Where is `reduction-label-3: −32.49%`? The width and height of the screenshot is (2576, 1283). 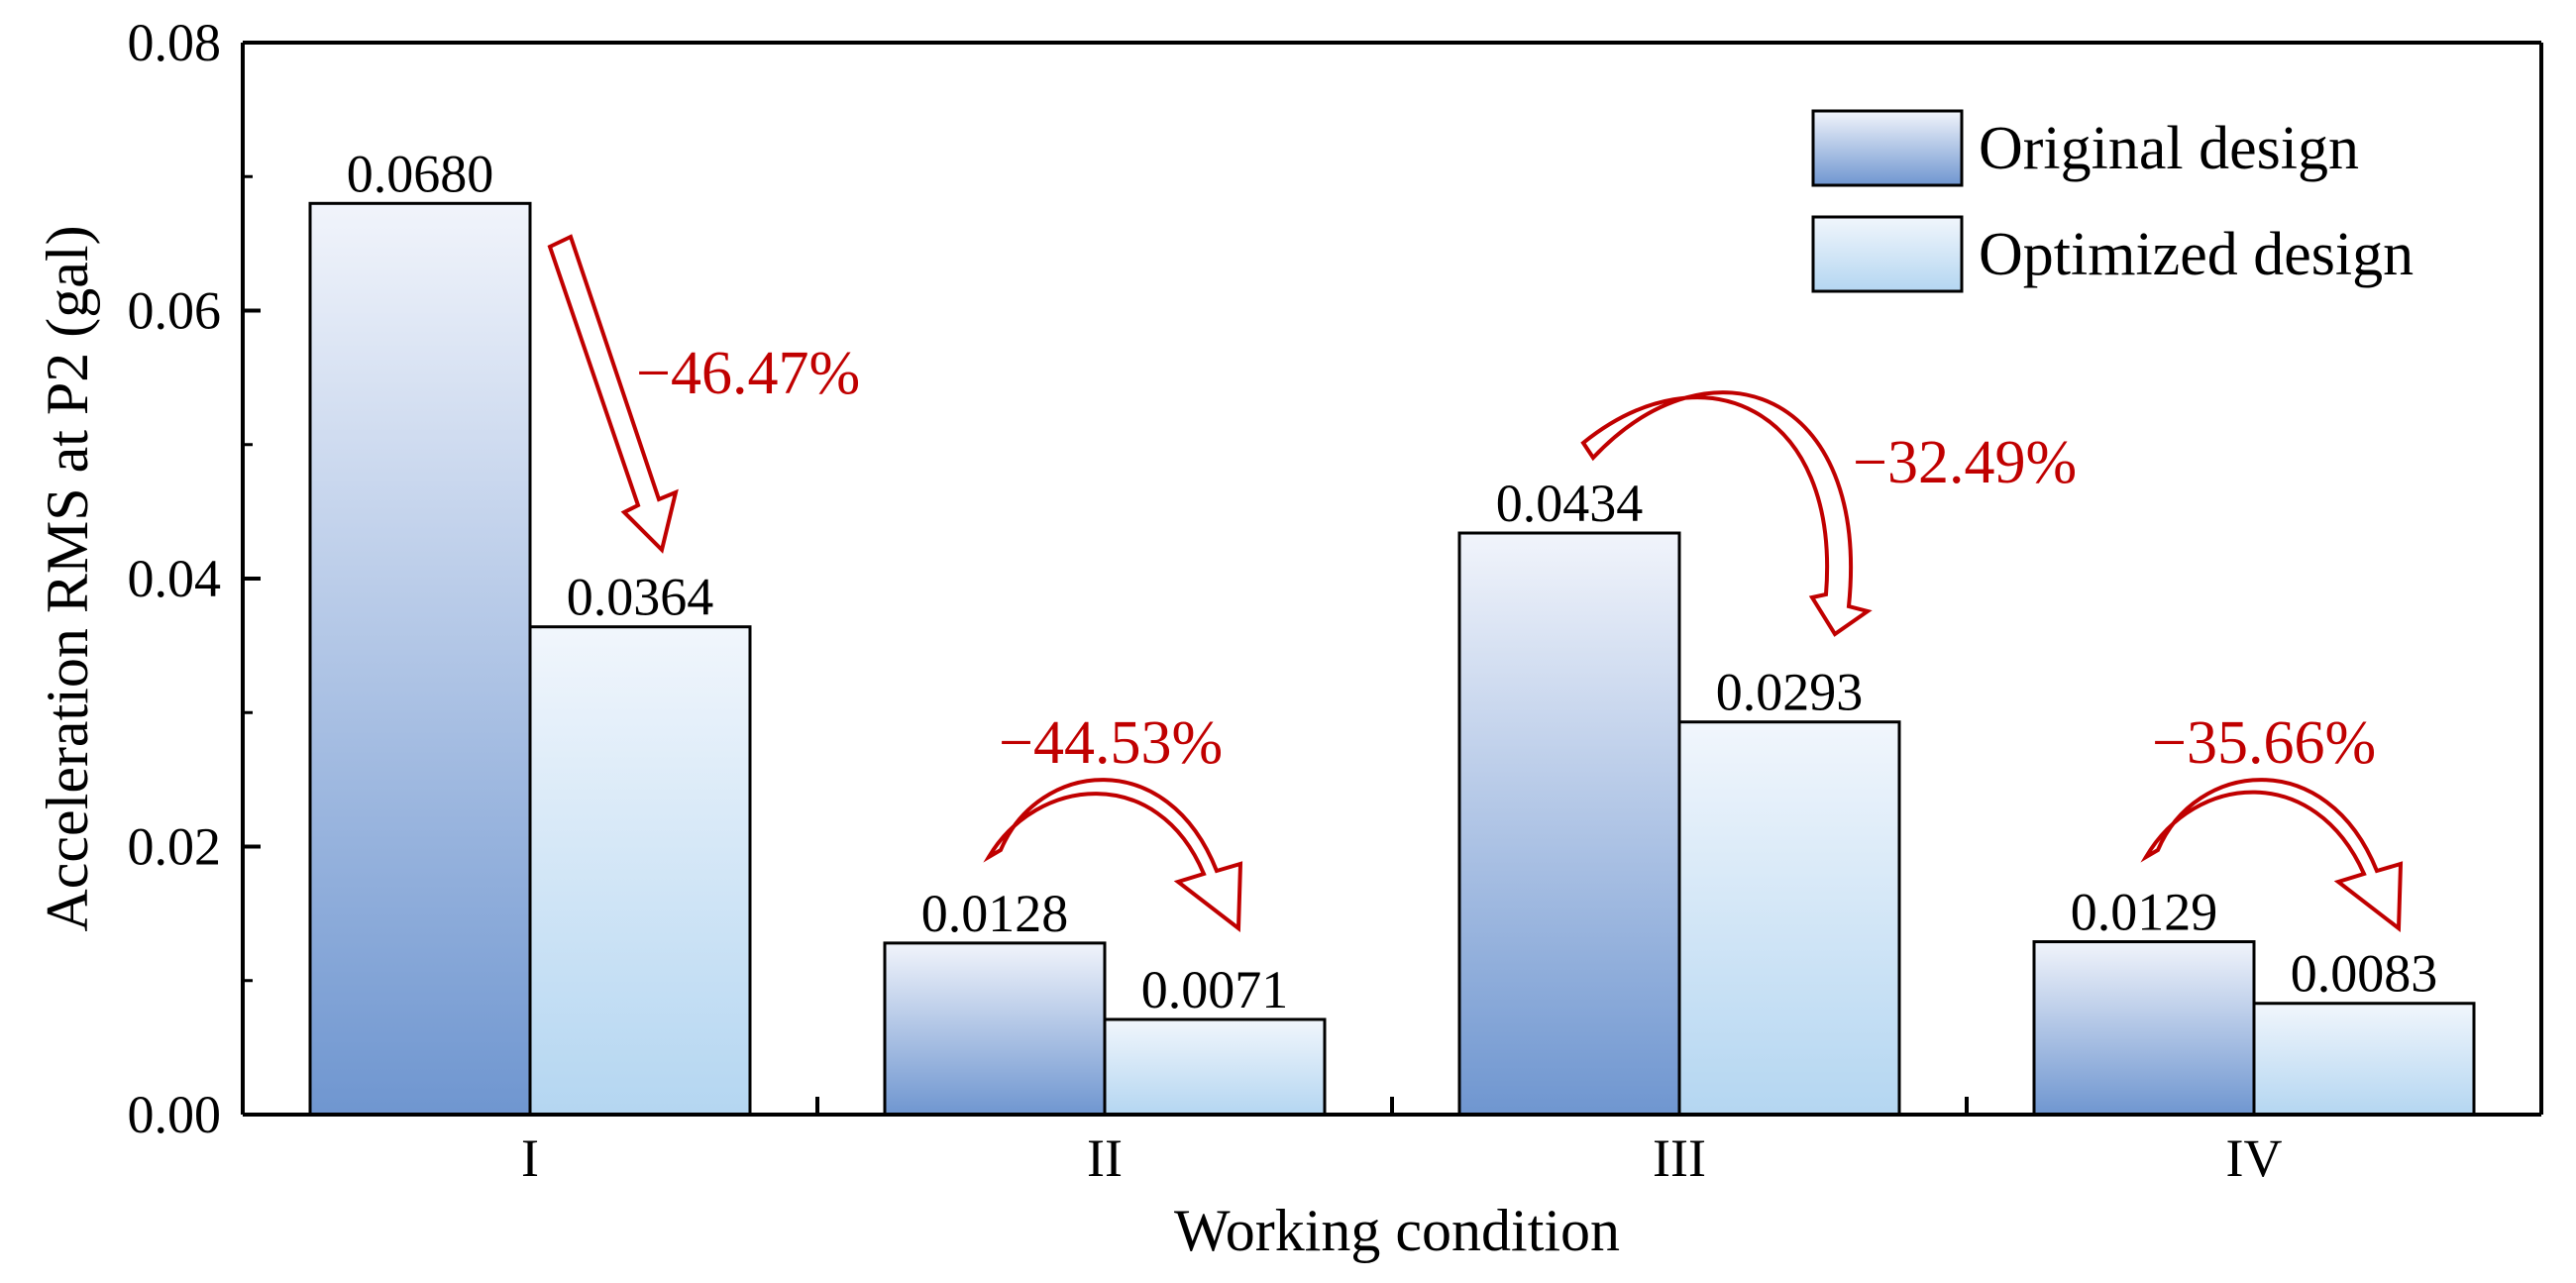
reduction-label-3: −32.49% is located at coordinates (1965, 462).